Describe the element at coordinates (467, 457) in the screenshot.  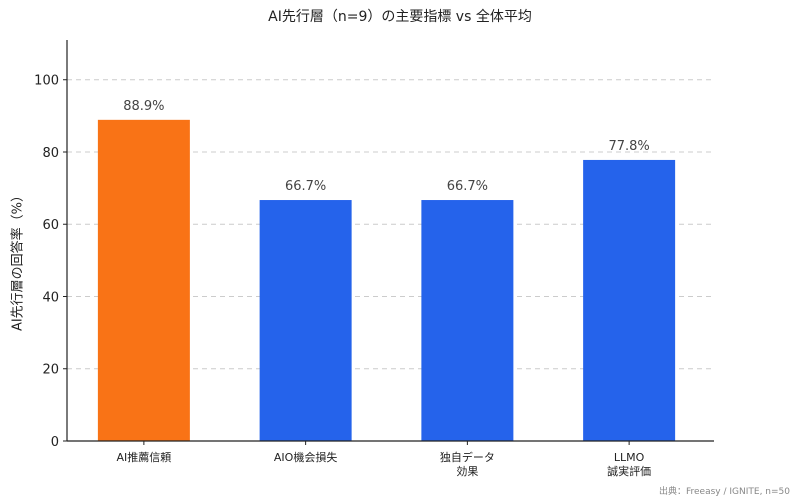
I see `x-tick-label: 独自データ` at that location.